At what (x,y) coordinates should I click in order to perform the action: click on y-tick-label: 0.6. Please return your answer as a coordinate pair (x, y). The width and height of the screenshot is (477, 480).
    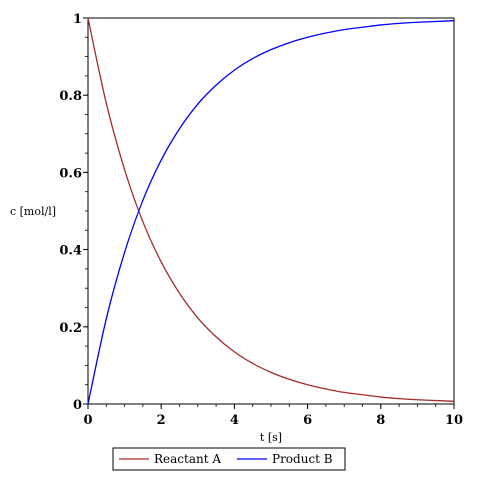
    Looking at the image, I should click on (70, 173).